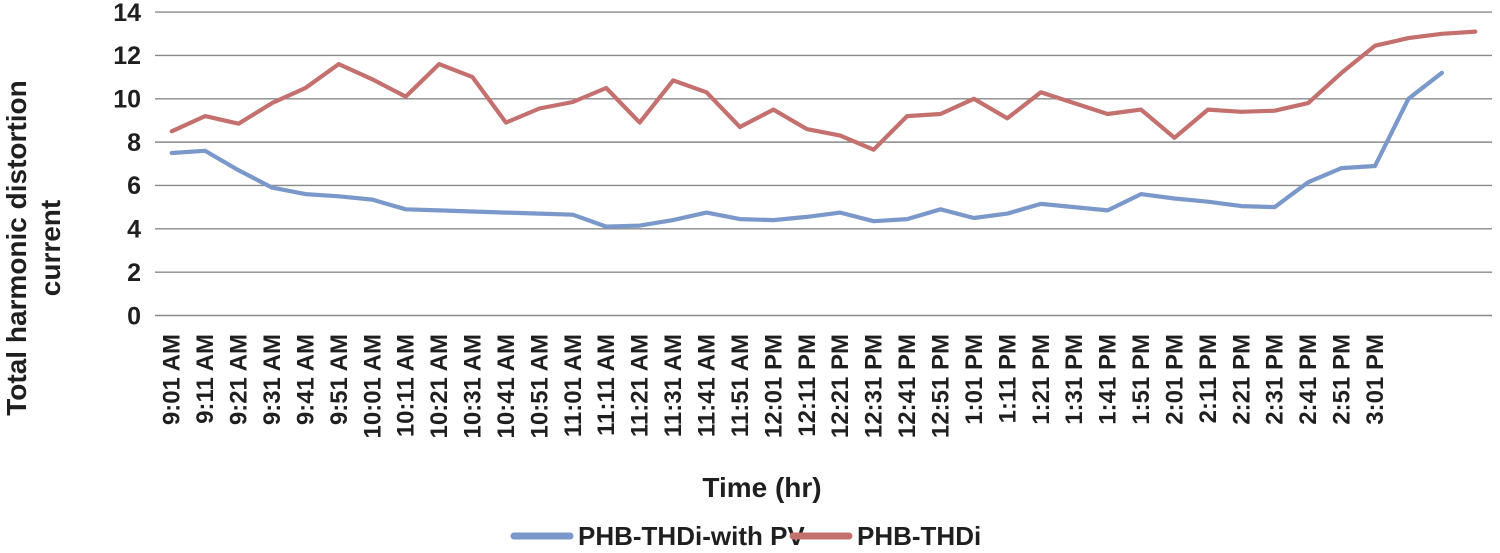 This screenshot has height=553, width=1500. I want to click on x-tick-label: 1:01 PM, so click(974, 379).